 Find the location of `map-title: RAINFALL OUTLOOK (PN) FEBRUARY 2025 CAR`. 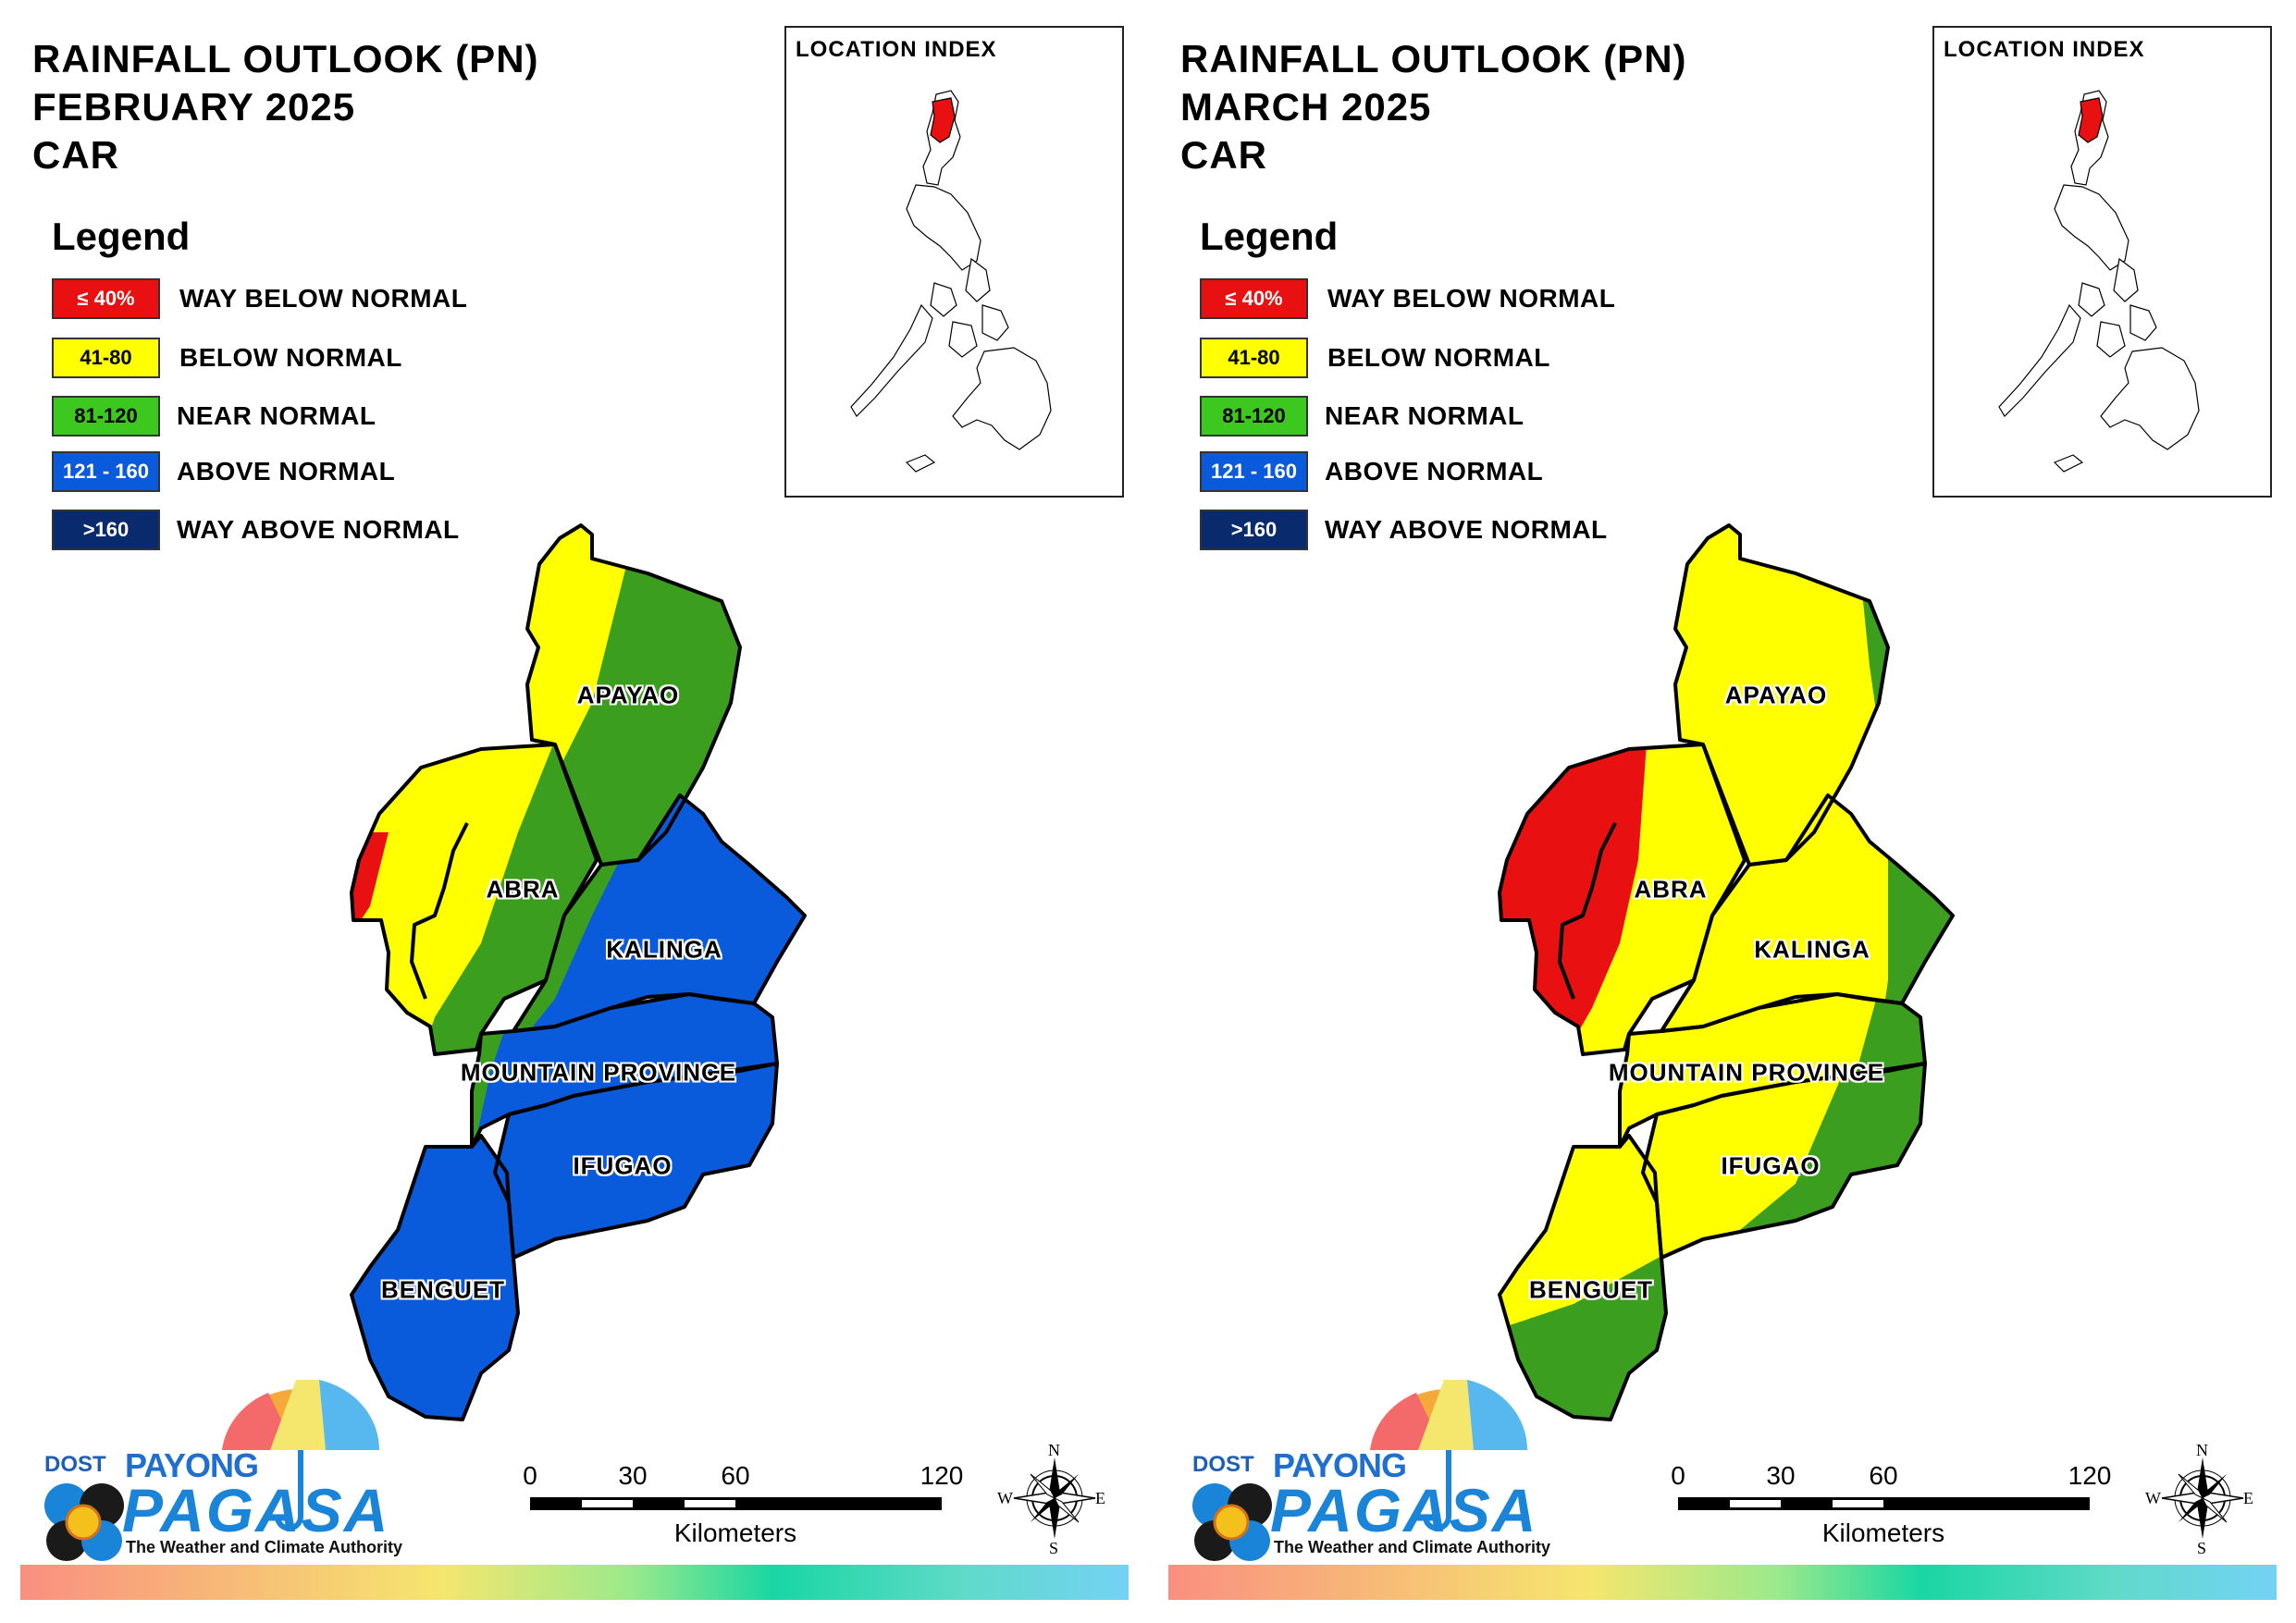

map-title: RAINFALL OUTLOOK (PN) FEBRUARY 2025 CAR is located at coordinates (285, 107).